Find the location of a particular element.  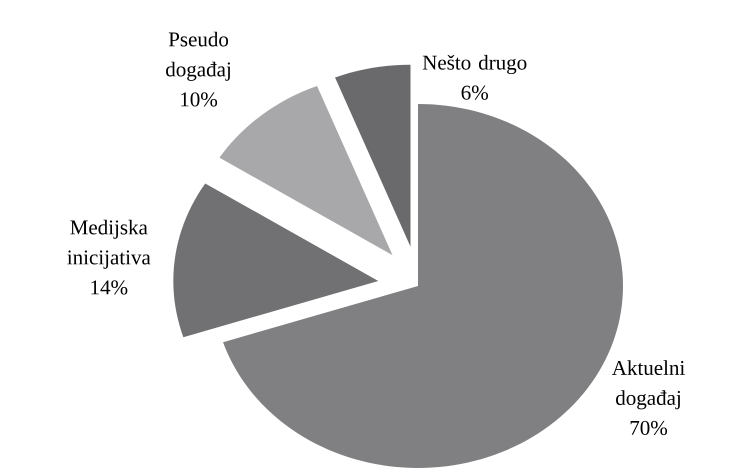

data-label: 14% is located at coordinates (109, 287).